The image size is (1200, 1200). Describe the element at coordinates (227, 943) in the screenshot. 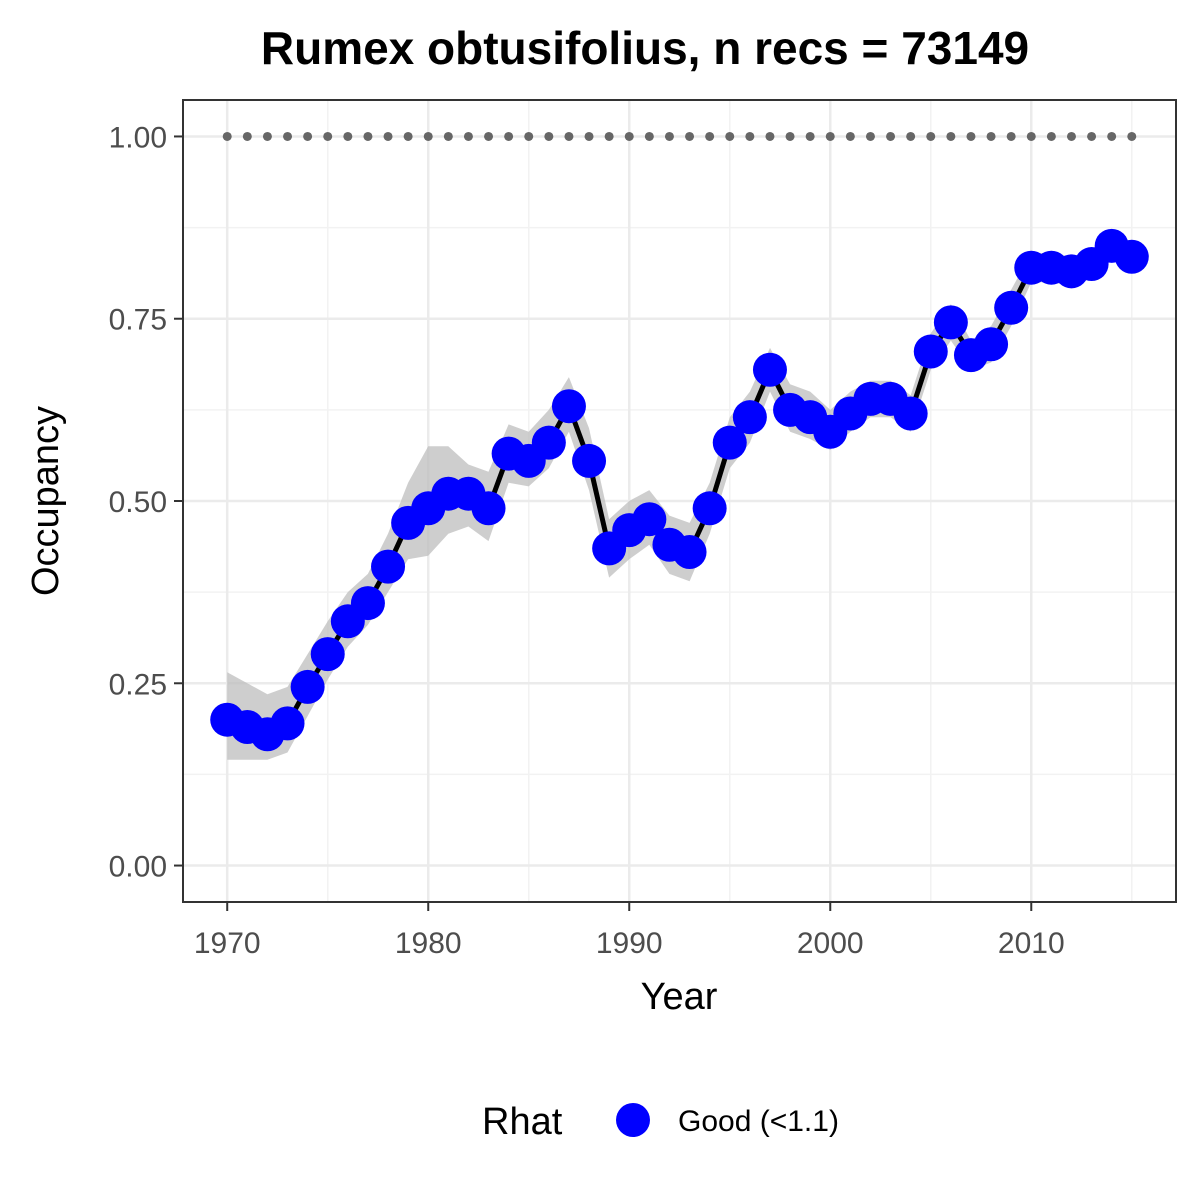

I see `x-tick-label: 1970` at that location.